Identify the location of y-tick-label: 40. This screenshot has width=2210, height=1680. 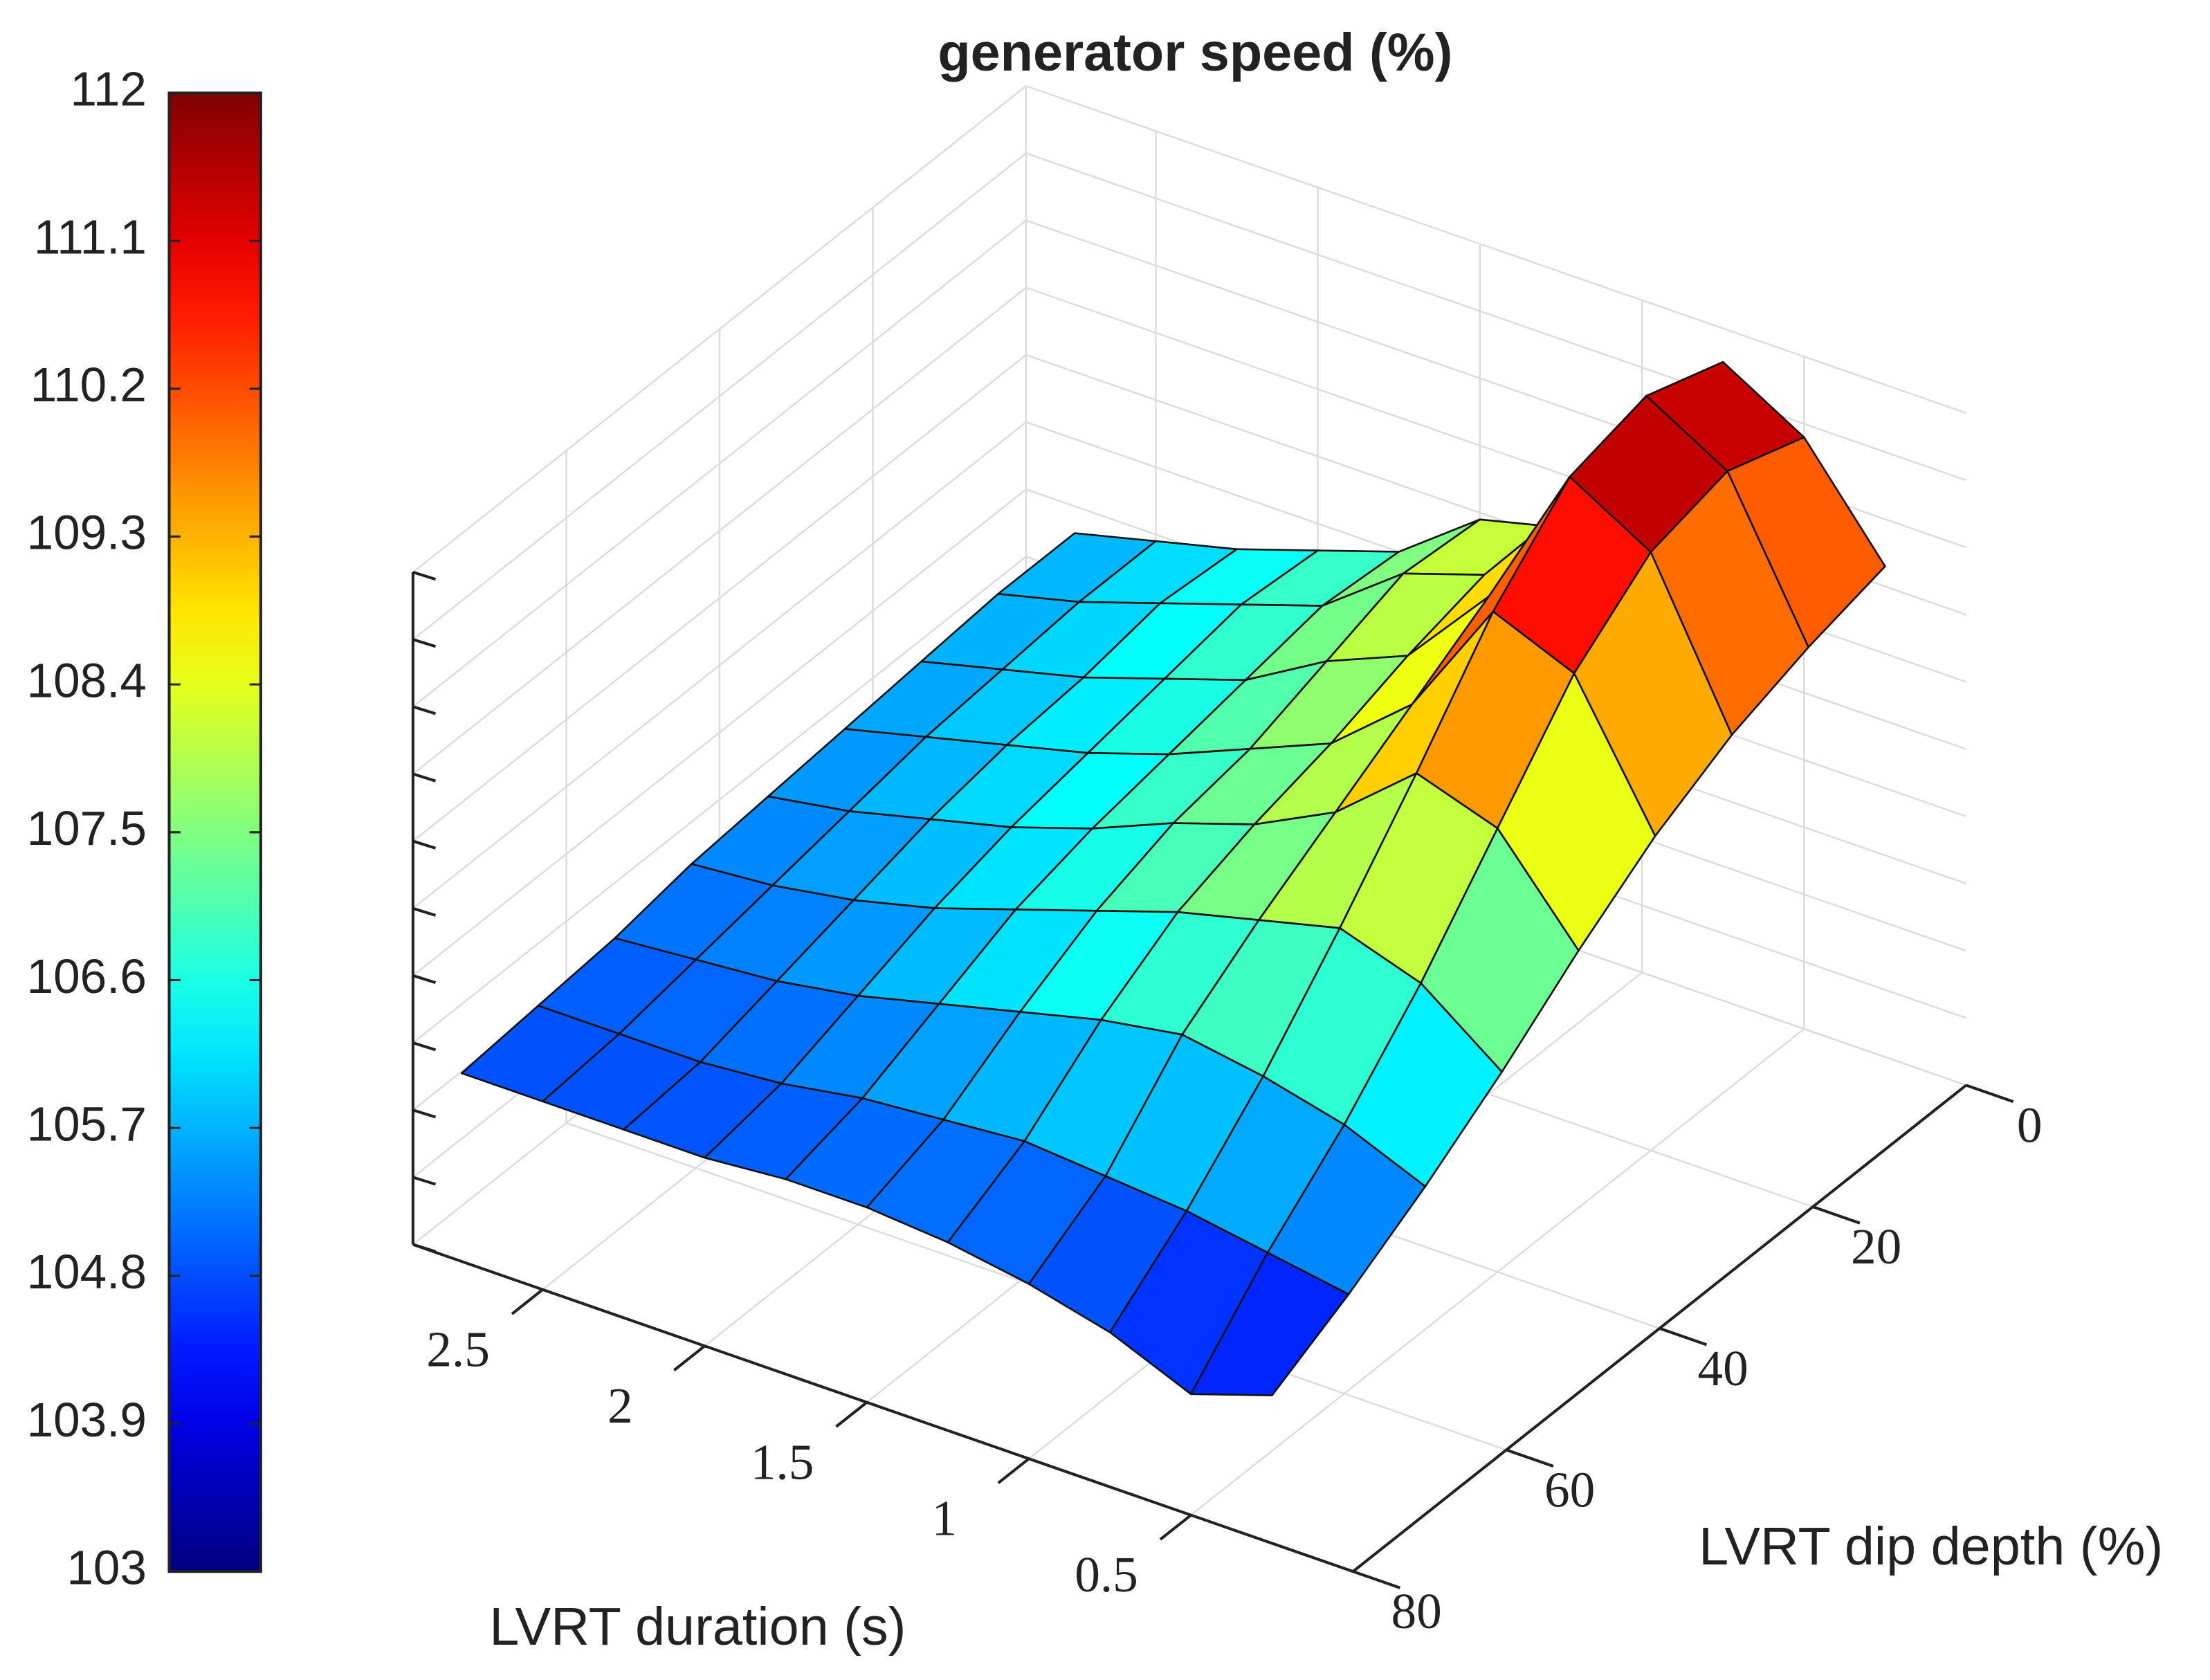
(1723, 1368).